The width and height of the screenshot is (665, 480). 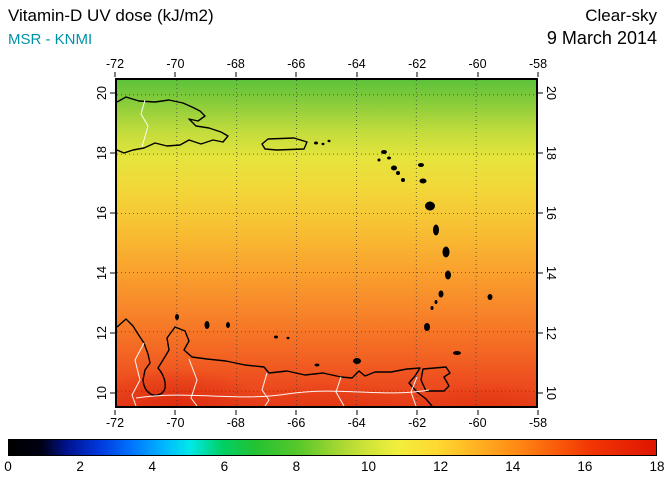 I want to click on coastline-hispaniola, so click(x=173, y=125).